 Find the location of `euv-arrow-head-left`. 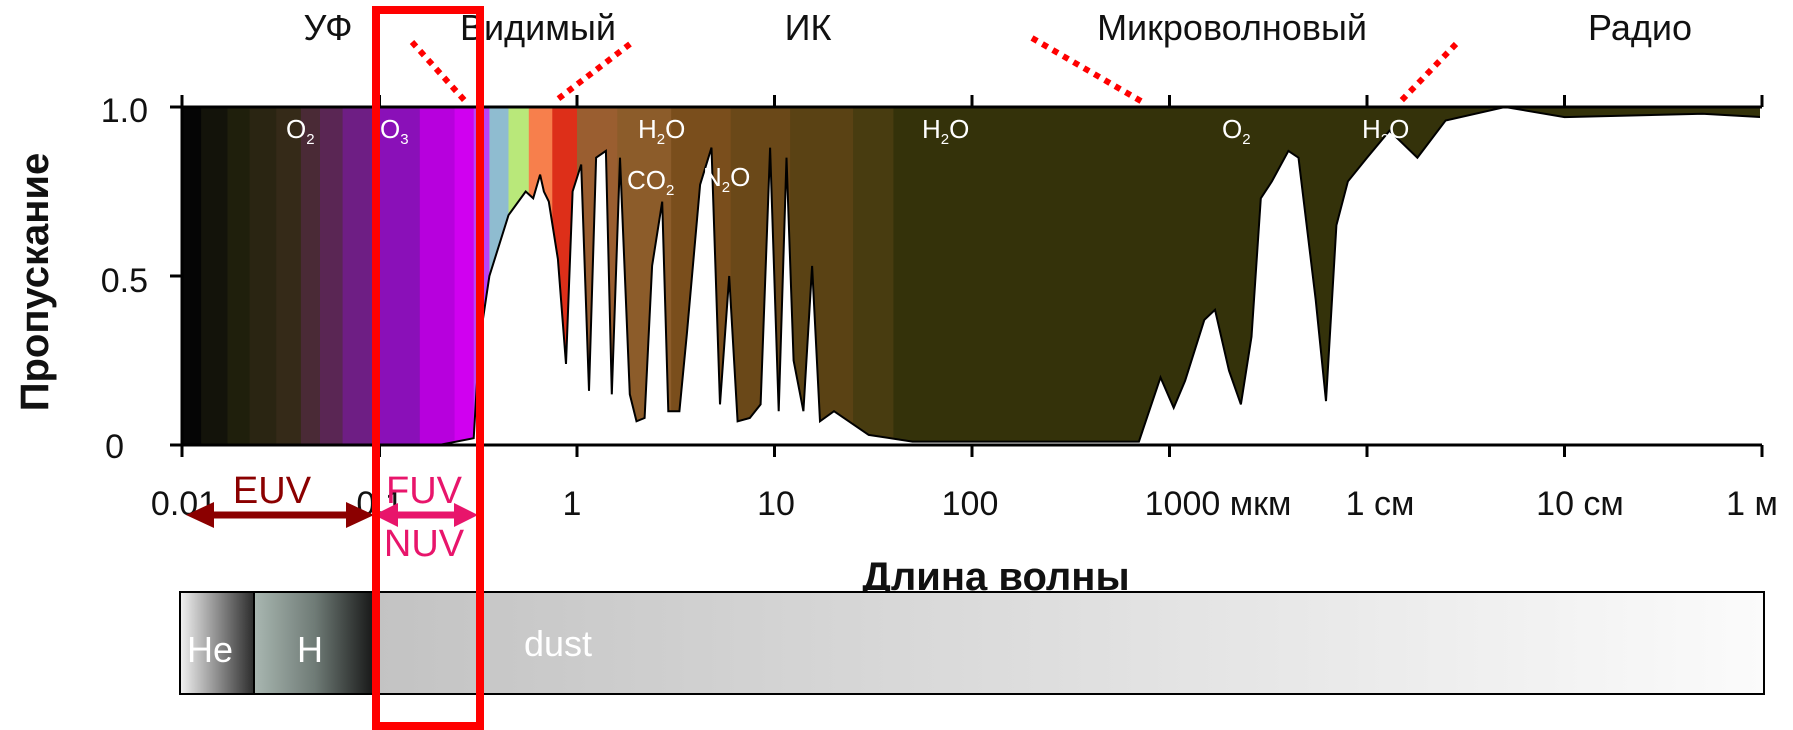

euv-arrow-head-left is located at coordinates (200, 515).